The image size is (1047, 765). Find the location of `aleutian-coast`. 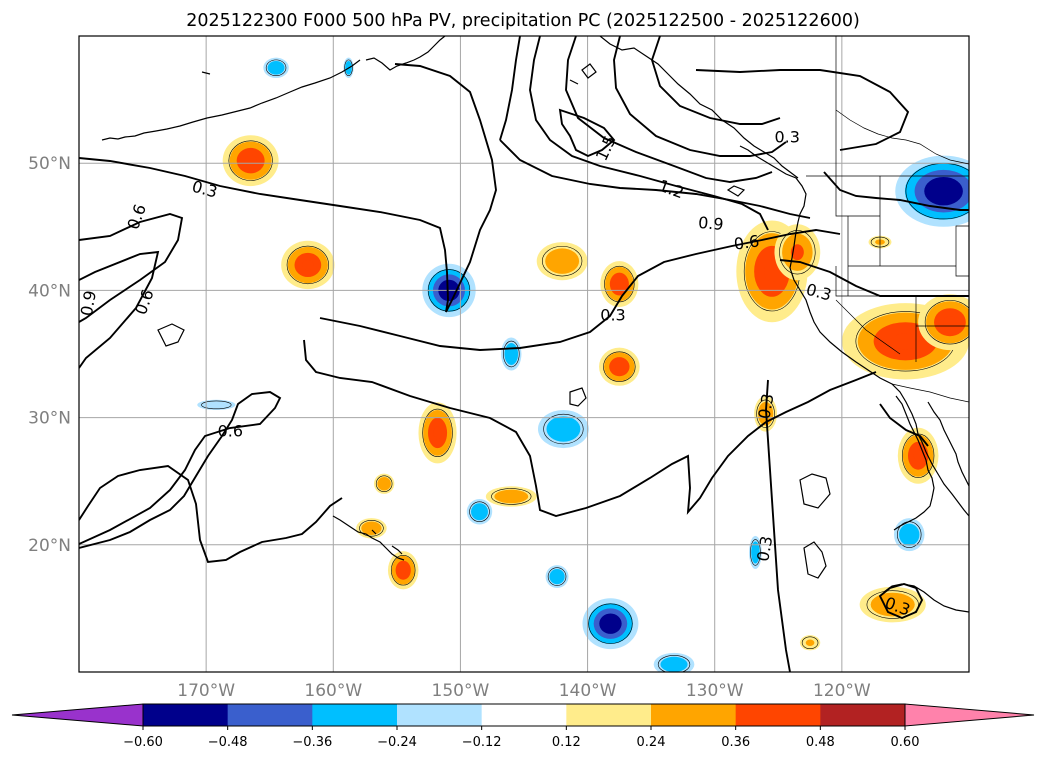

aleutian-coast is located at coordinates (231, 100).